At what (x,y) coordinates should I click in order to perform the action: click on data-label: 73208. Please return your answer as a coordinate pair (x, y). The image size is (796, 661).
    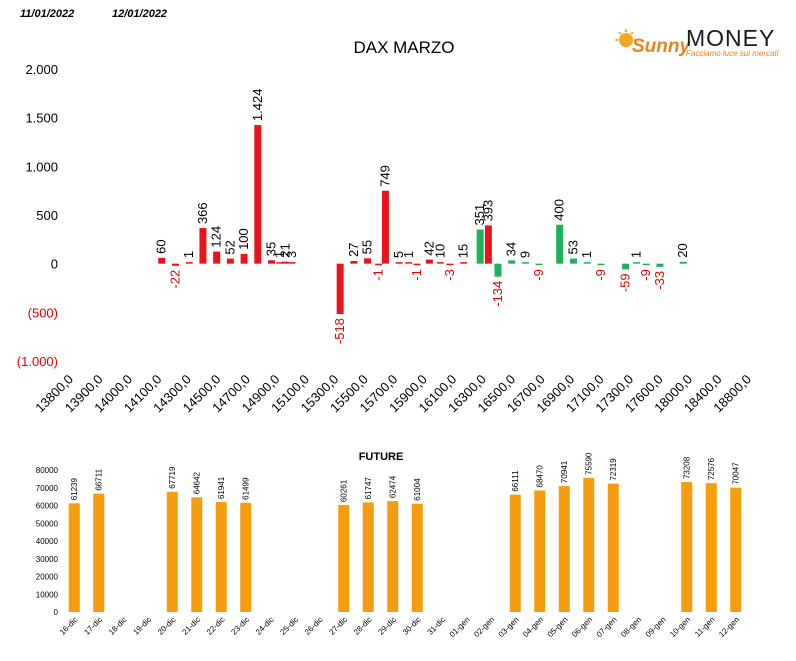
    Looking at the image, I should click on (687, 467).